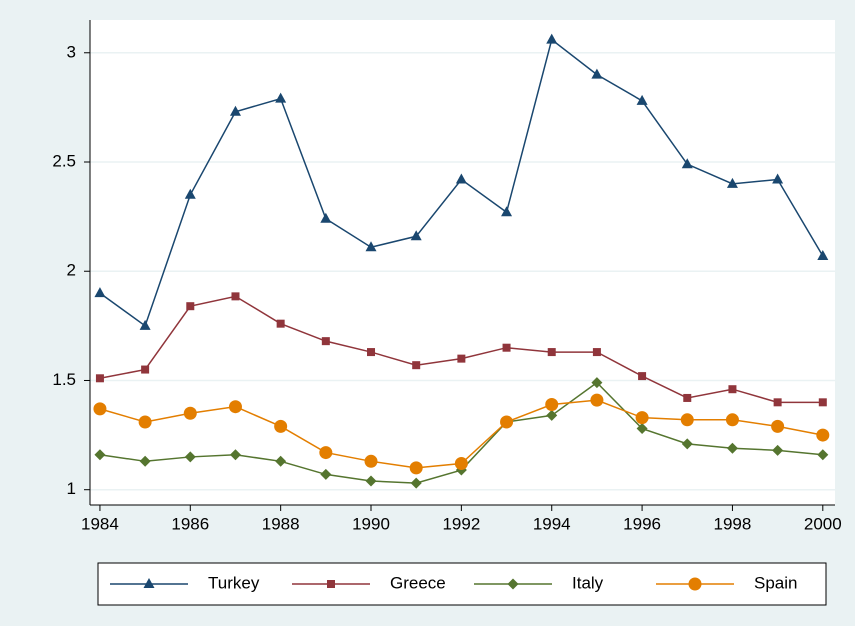 The width and height of the screenshot is (855, 631). Describe the element at coordinates (71, 51) in the screenshot. I see `y-tick-label: 3` at that location.